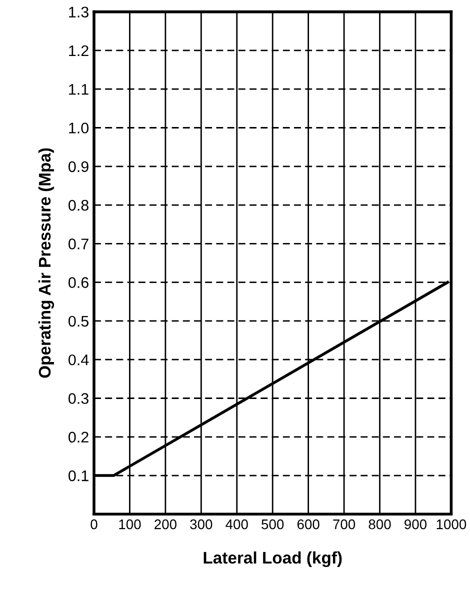 The width and height of the screenshot is (470, 591). I want to click on x-tick-label: 200, so click(165, 524).